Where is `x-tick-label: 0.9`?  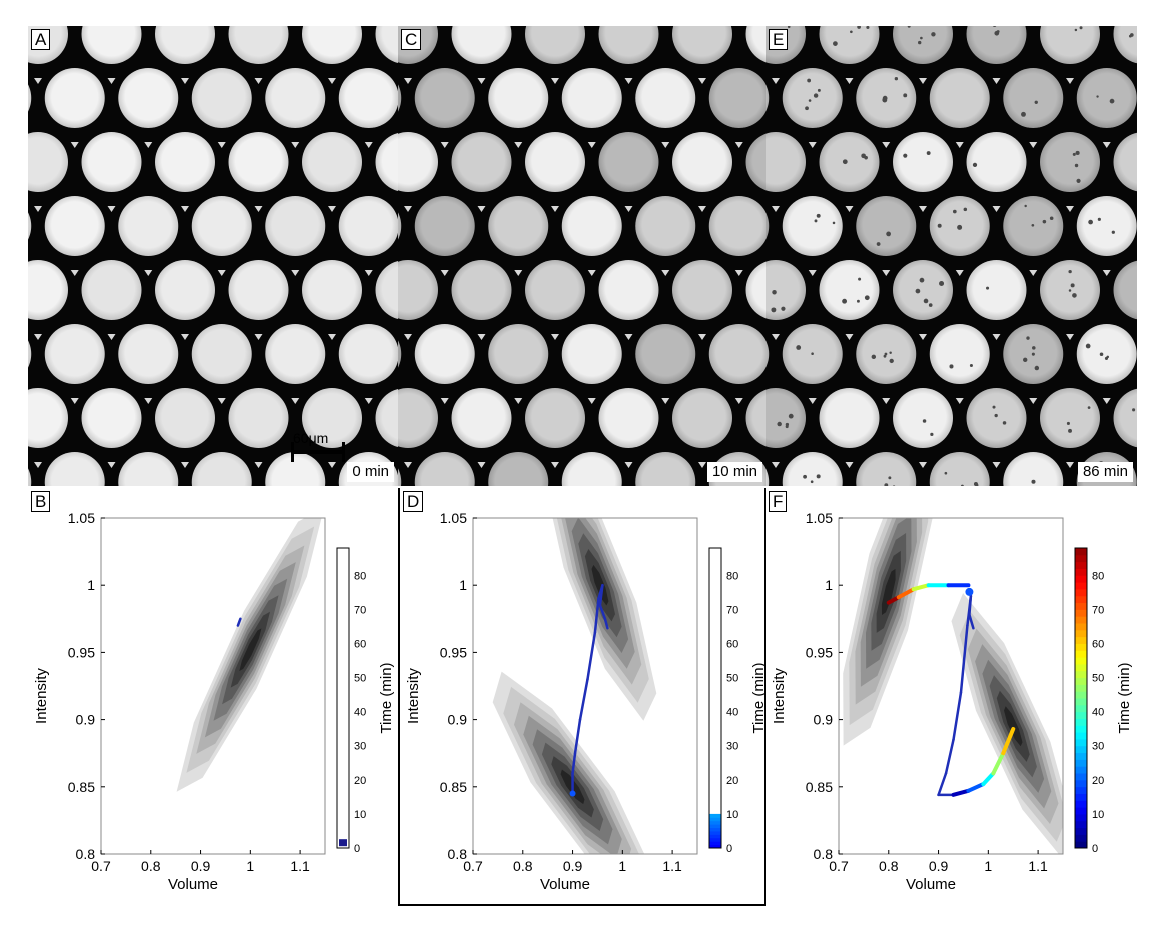 x-tick-label: 0.9 is located at coordinates (573, 866).